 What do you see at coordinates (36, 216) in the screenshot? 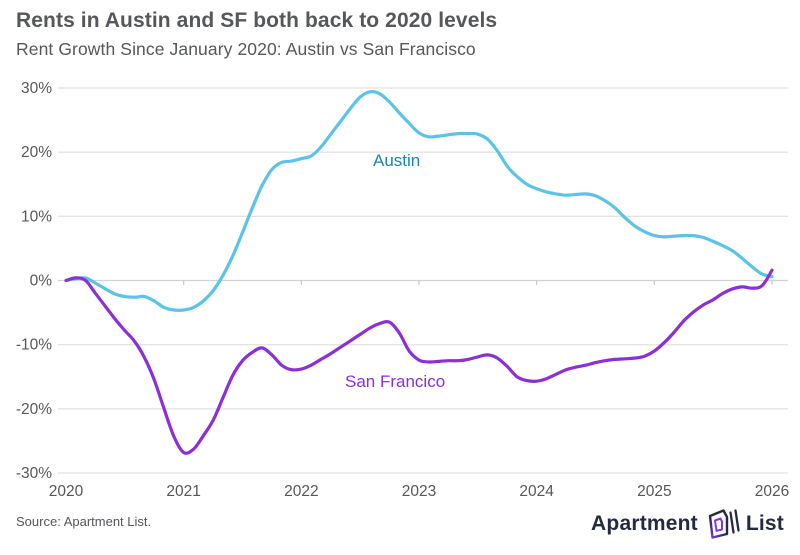
I see `y-tick-label: 10%` at bounding box center [36, 216].